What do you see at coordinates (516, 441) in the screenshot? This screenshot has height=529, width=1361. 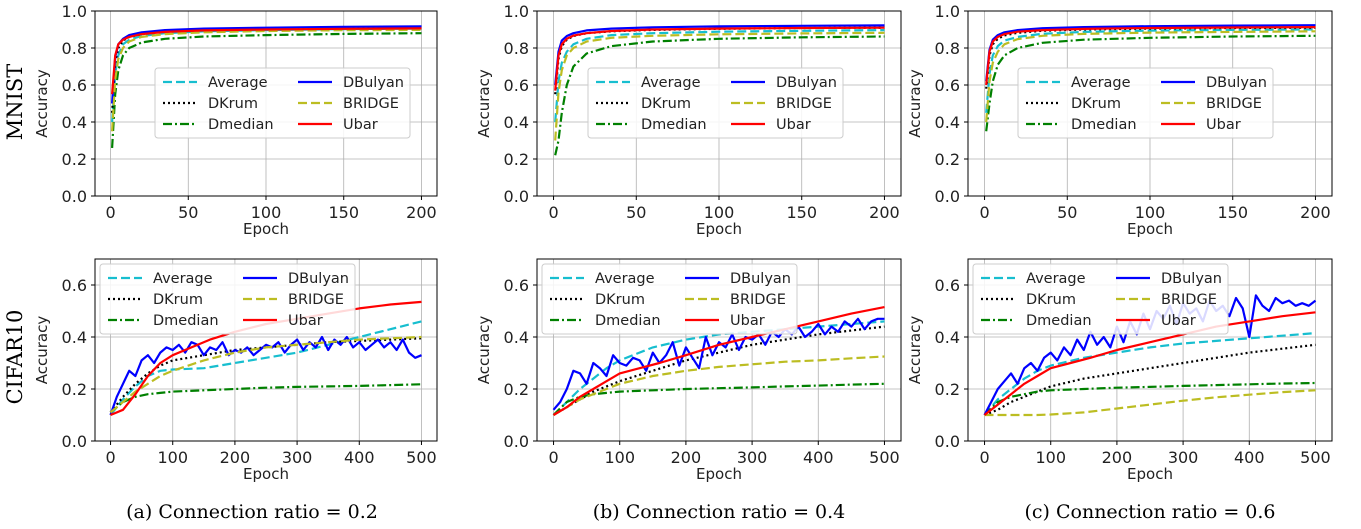 I see `panel-5-ytick-label: 0.0` at bounding box center [516, 441].